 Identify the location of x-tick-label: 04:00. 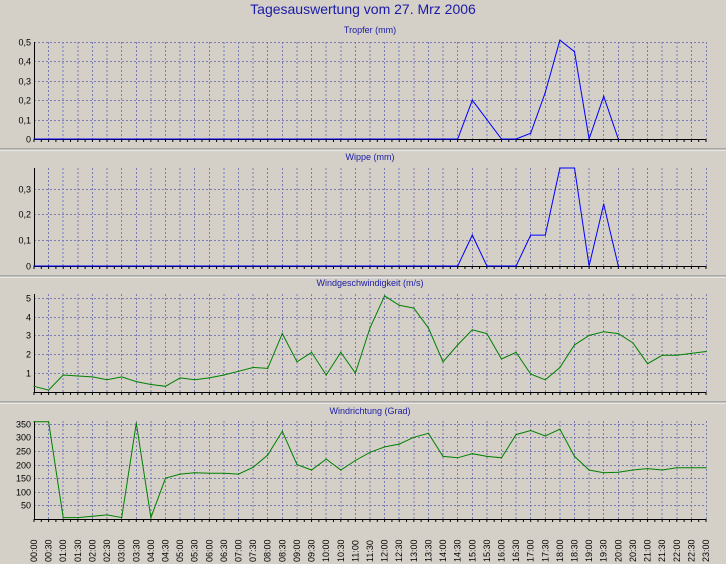
(151, 550).